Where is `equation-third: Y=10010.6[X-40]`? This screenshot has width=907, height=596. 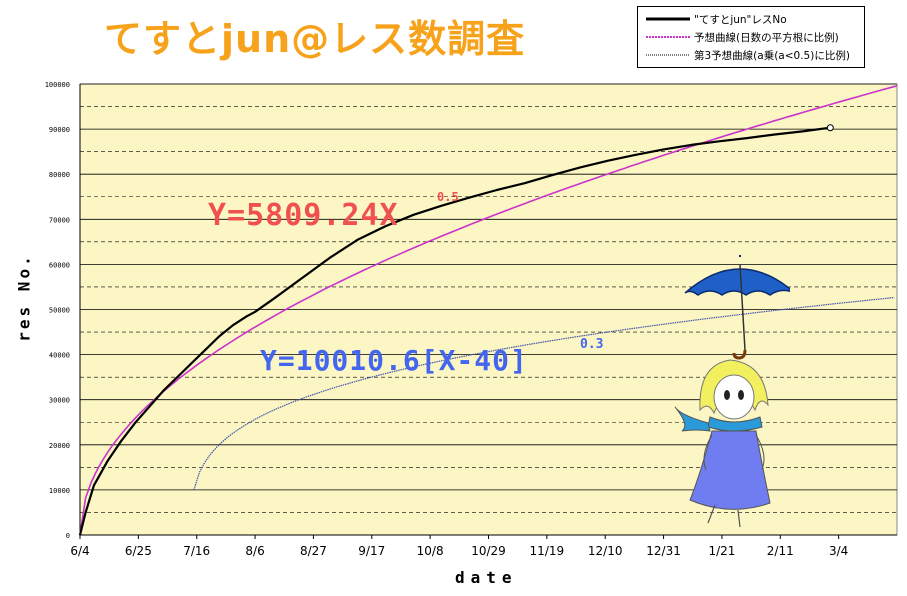 equation-third: Y=10010.6[X-40] is located at coordinates (394, 360).